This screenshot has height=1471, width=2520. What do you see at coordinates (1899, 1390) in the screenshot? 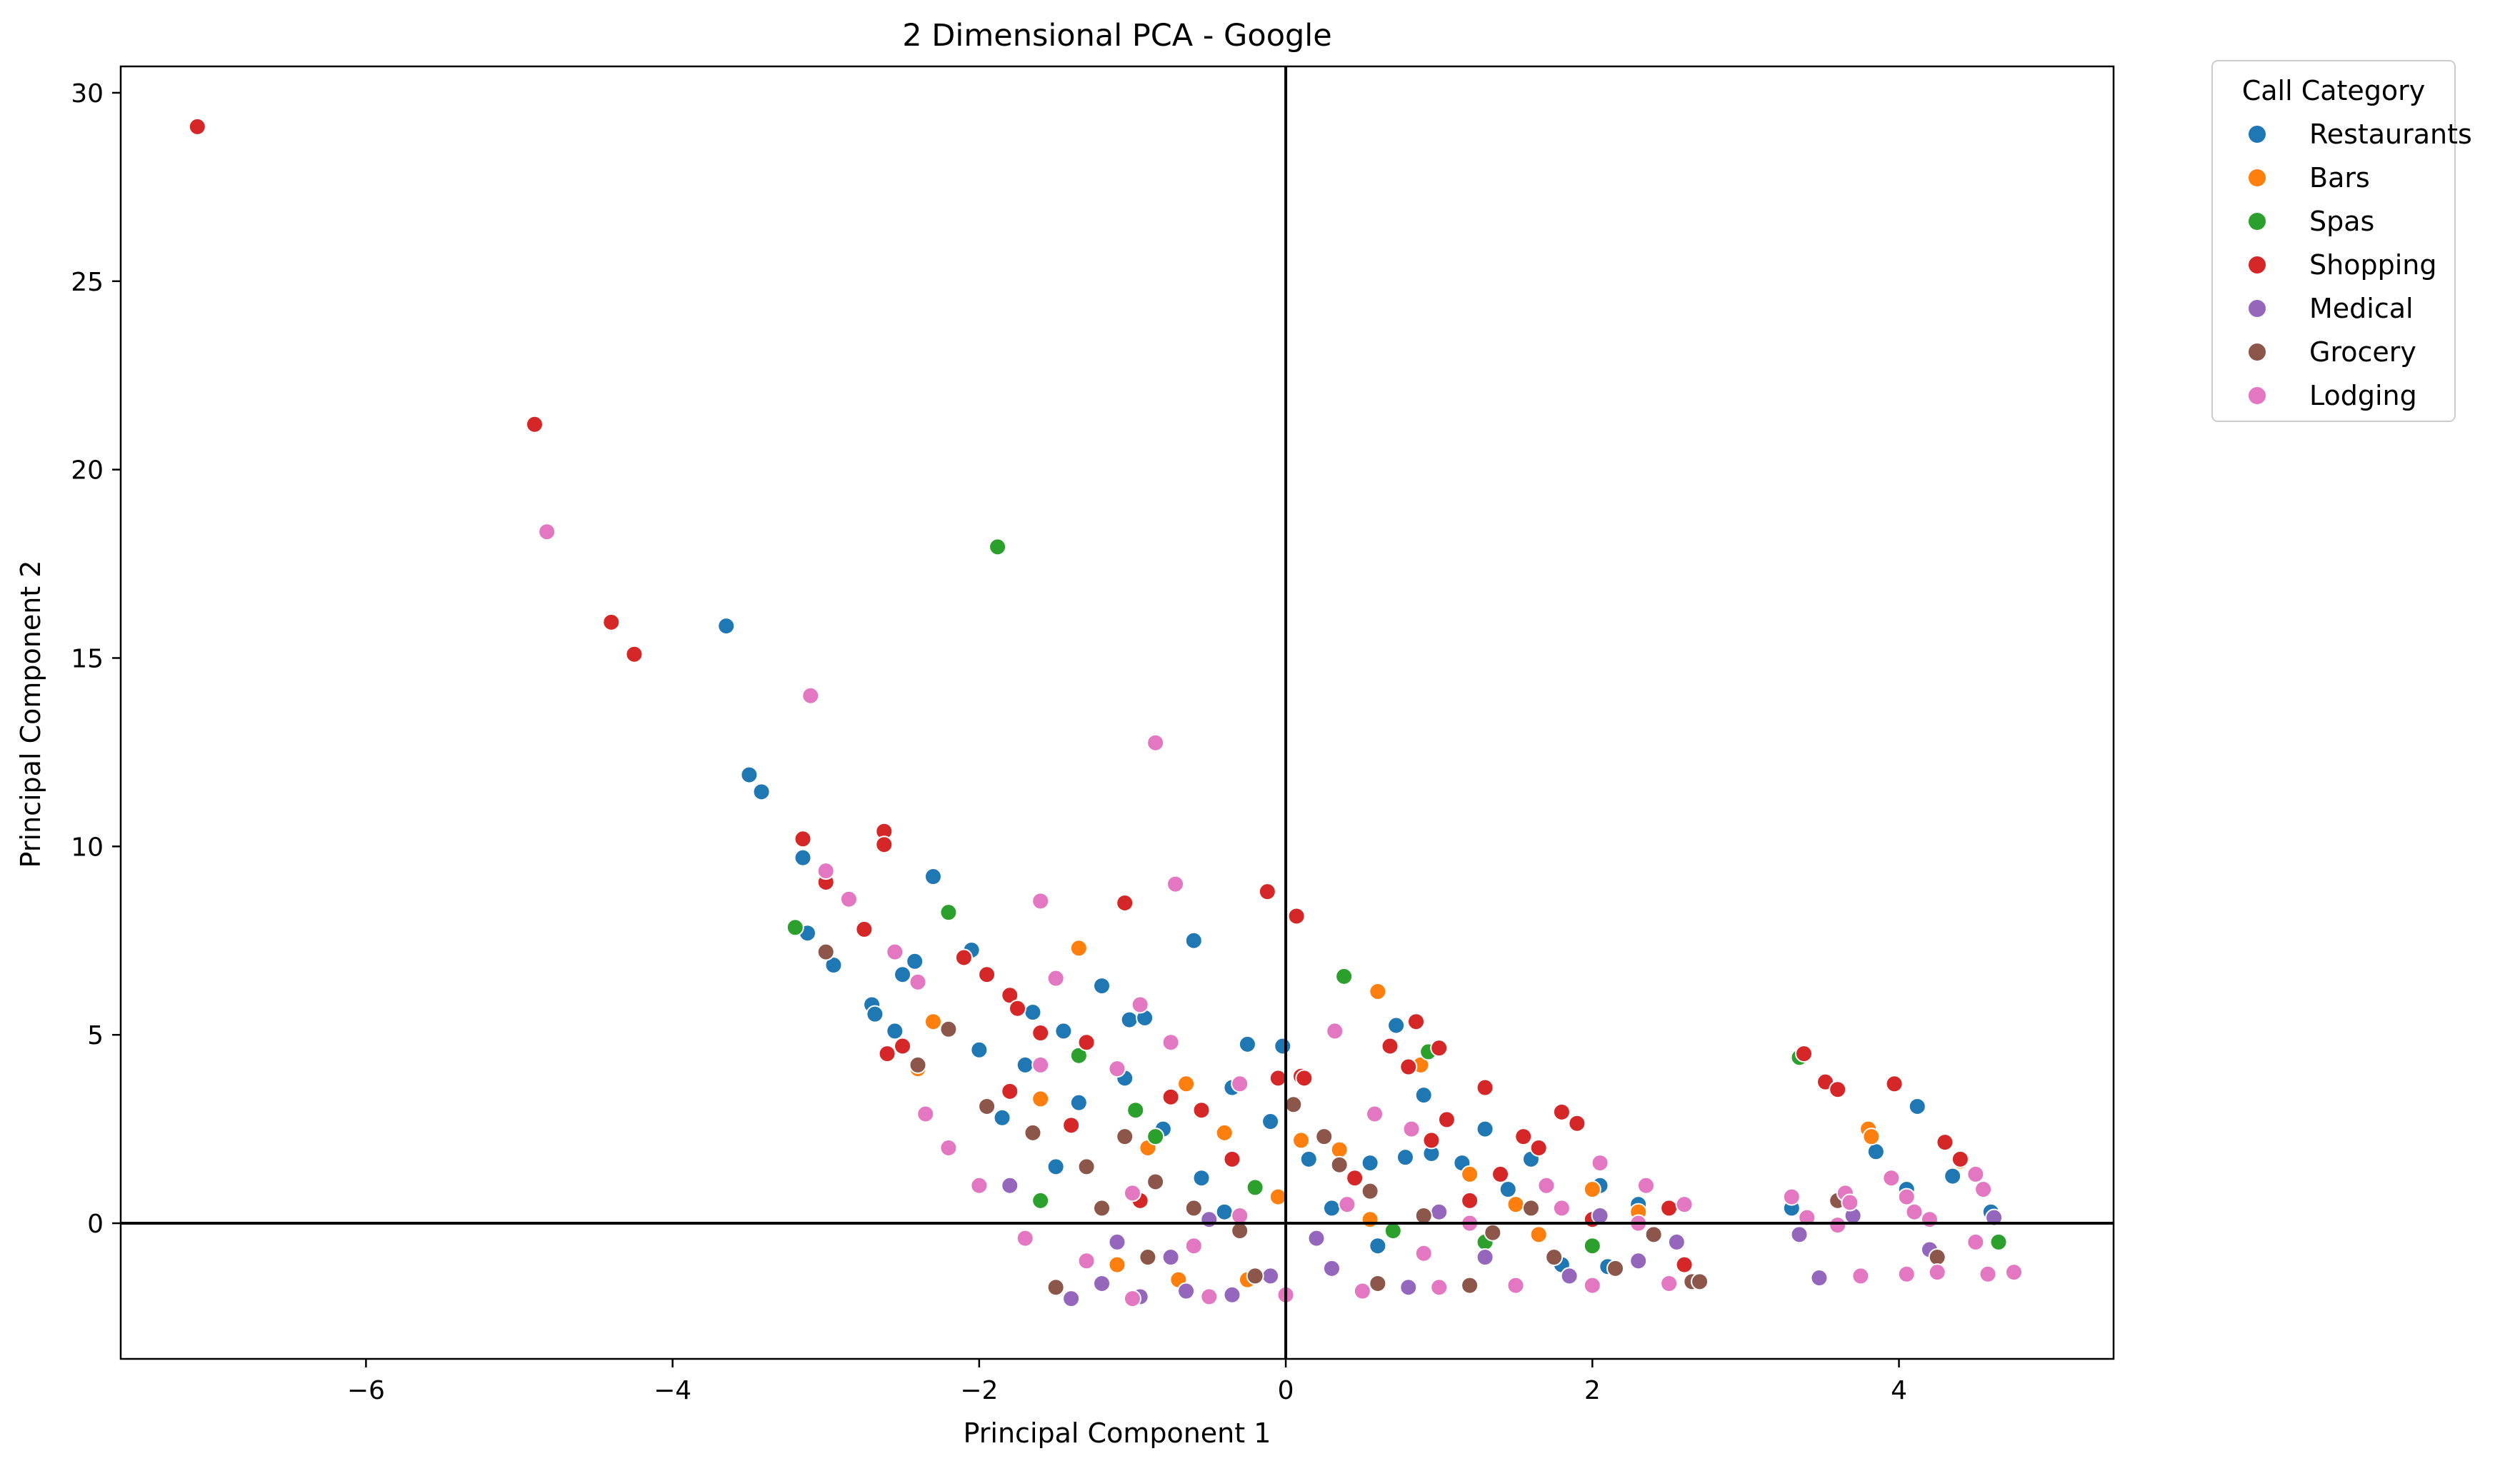
I see `x-tick-label: 4` at bounding box center [1899, 1390].